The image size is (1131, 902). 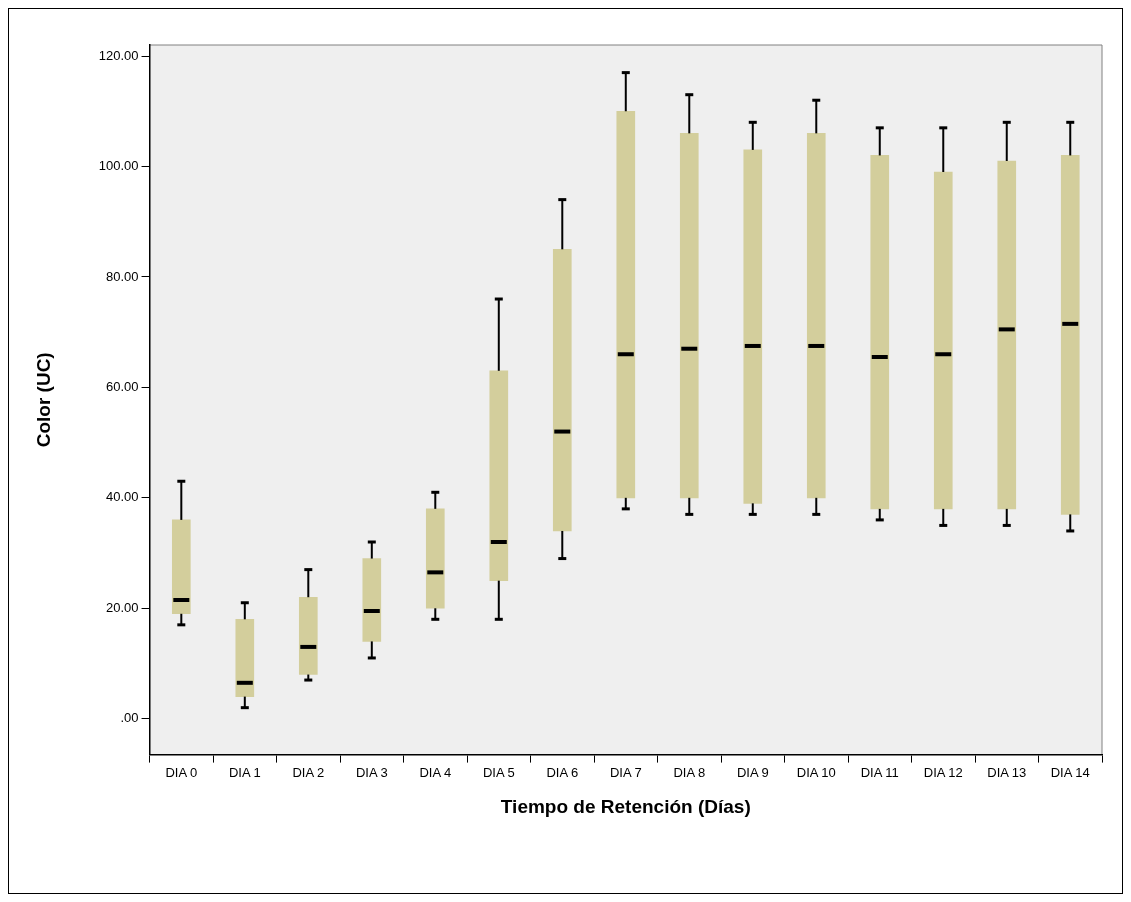 What do you see at coordinates (371, 772) in the screenshot?
I see `x-tick-label: DIA 3` at bounding box center [371, 772].